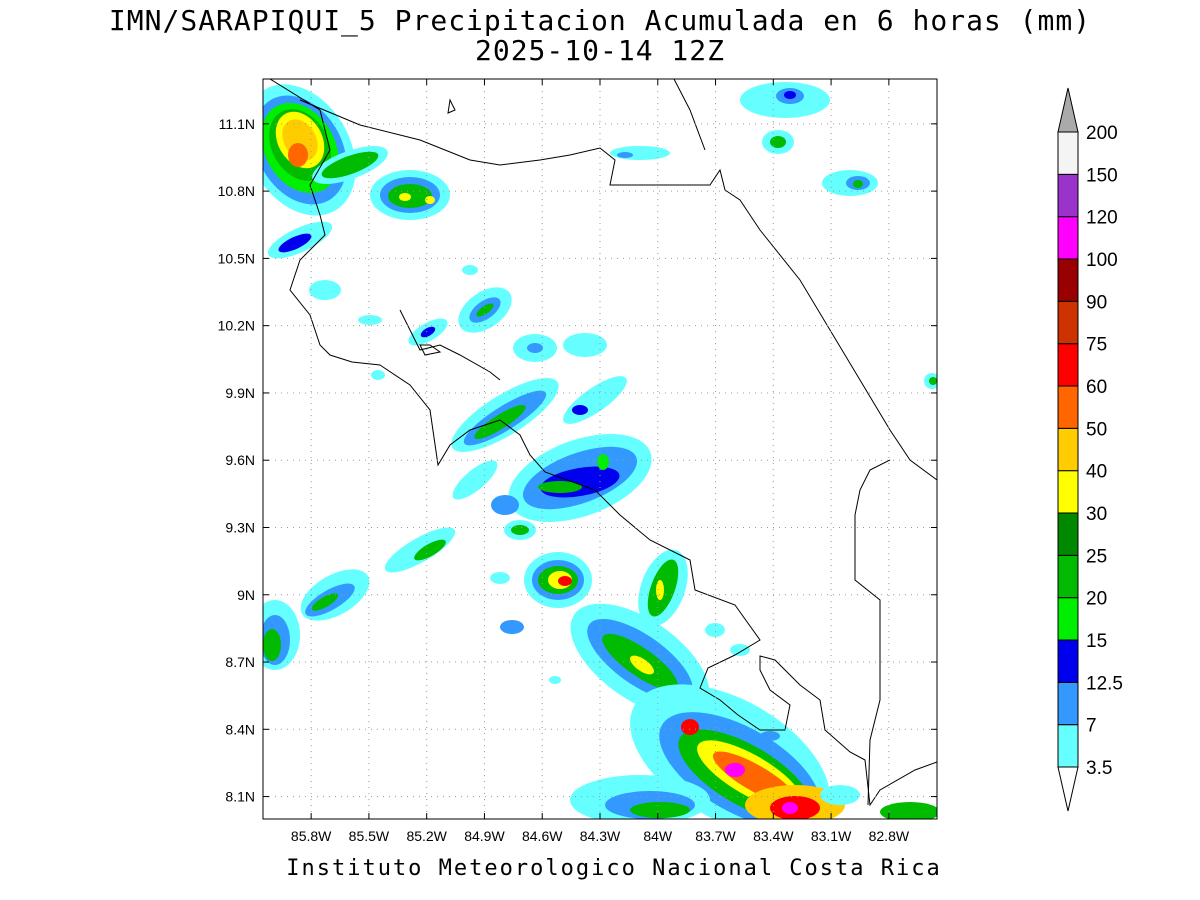  Describe the element at coordinates (484, 836) in the screenshot. I see `lon-tick-label: 84.9W` at that location.